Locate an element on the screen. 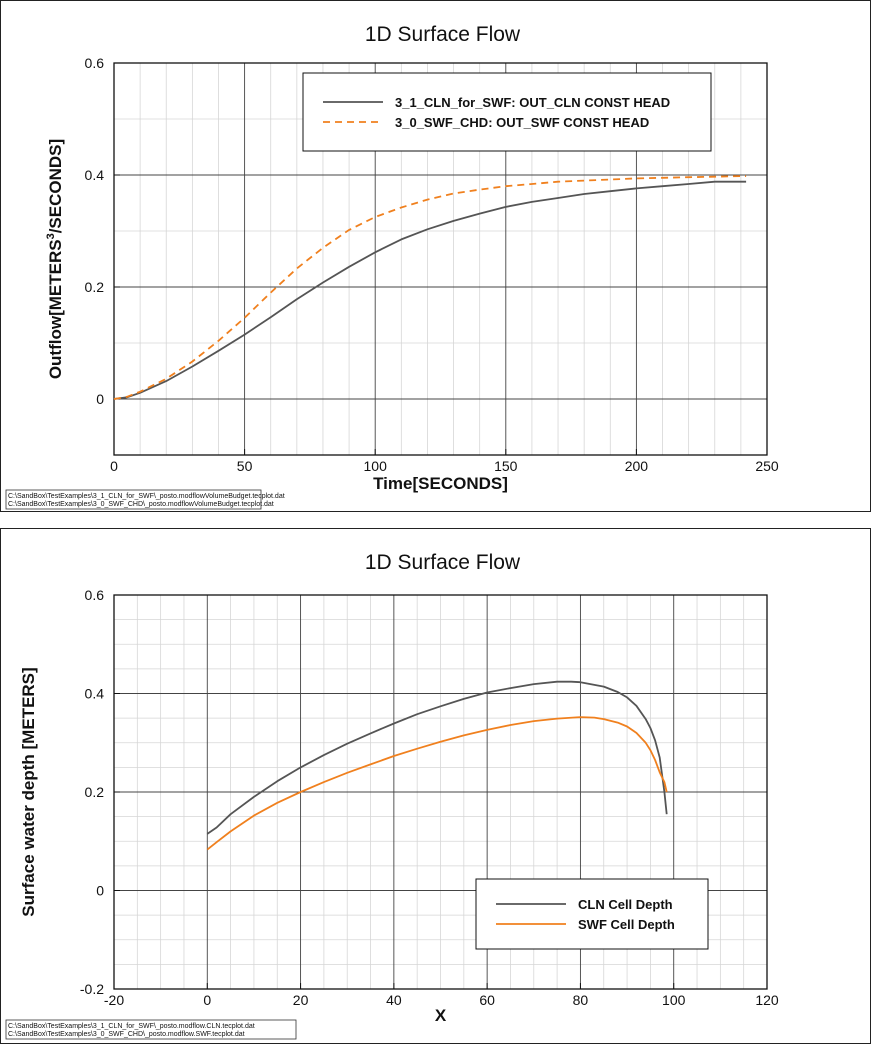 This screenshot has width=871, height=1044. x-tick-label: 60 is located at coordinates (487, 1000).